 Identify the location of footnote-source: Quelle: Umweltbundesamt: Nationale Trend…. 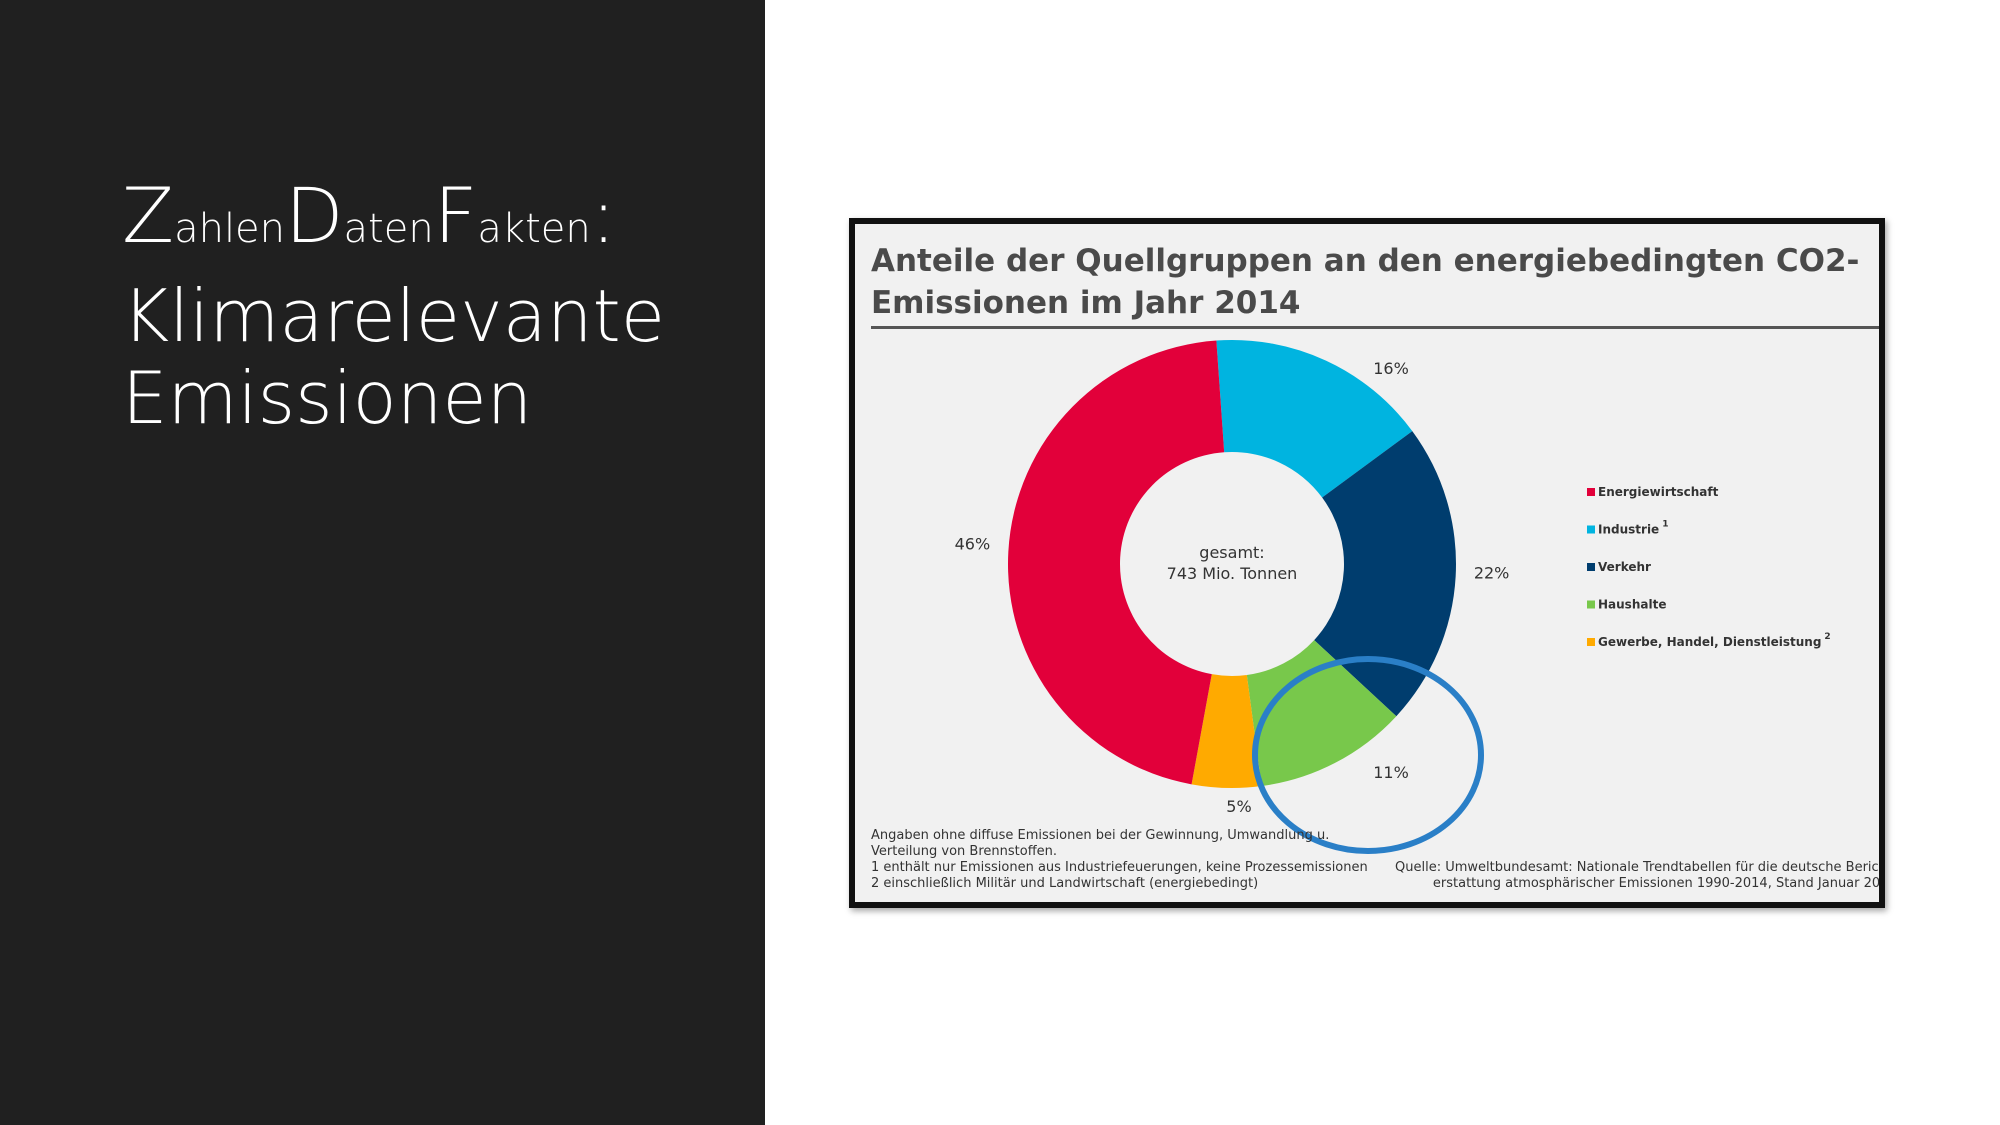
(1640, 876).